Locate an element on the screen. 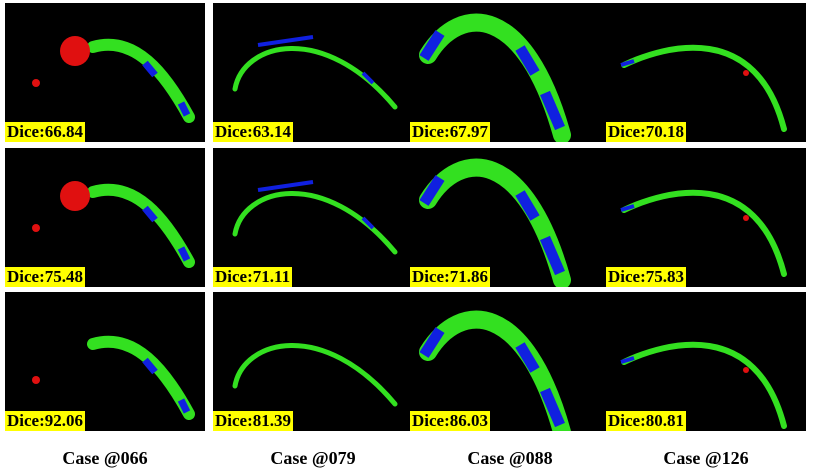 Image resolution: width=818 pixels, height=474 pixels. dice-label: Dice:63.14 is located at coordinates (253, 132).